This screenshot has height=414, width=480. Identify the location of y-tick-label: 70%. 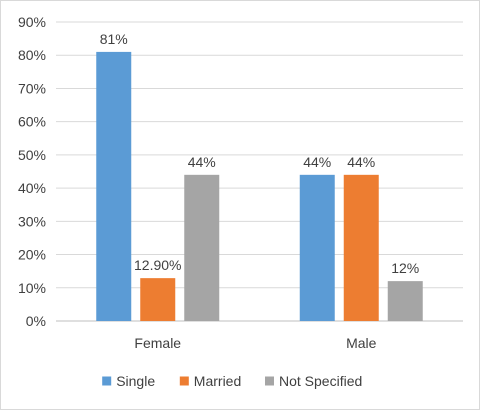
(32, 88).